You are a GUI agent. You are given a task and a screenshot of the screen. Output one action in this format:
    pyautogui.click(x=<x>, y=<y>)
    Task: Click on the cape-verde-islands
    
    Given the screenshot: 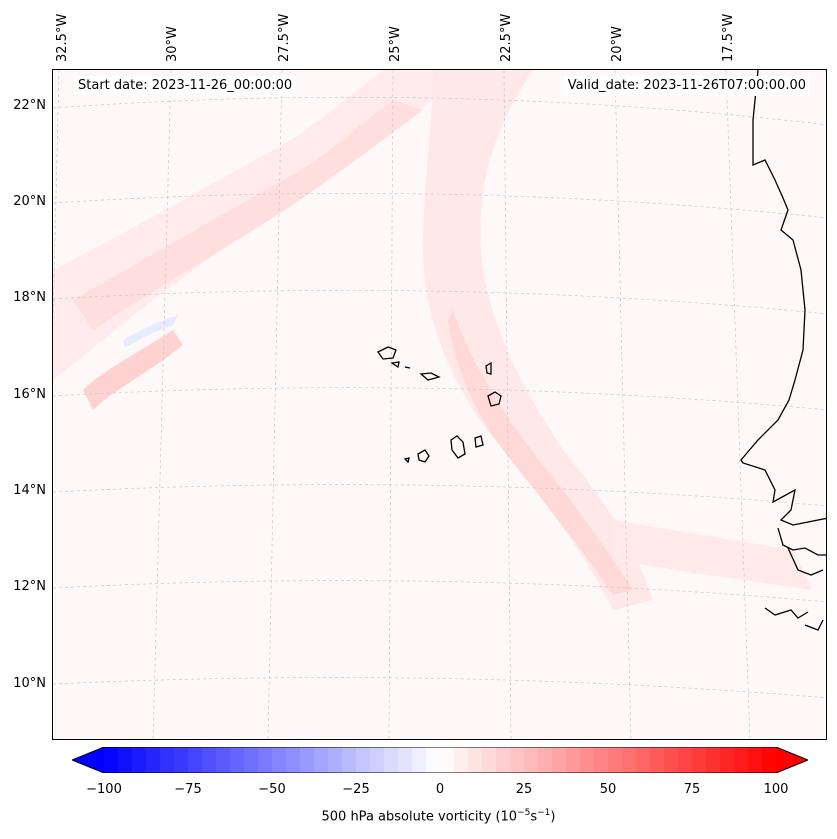 What is the action you would take?
    pyautogui.click(x=439, y=405)
    